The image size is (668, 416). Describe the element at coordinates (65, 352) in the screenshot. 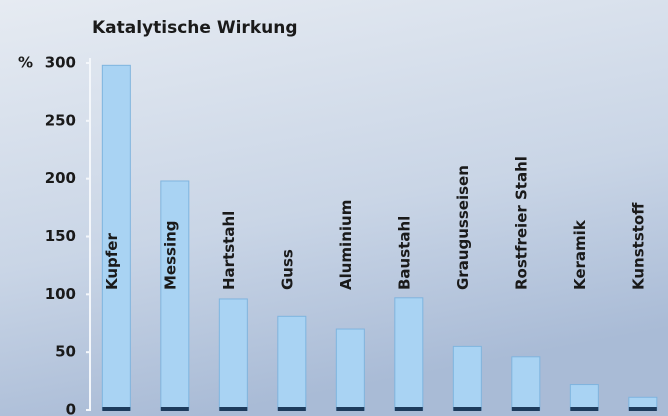

I see `y-tick-label: 50` at that location.